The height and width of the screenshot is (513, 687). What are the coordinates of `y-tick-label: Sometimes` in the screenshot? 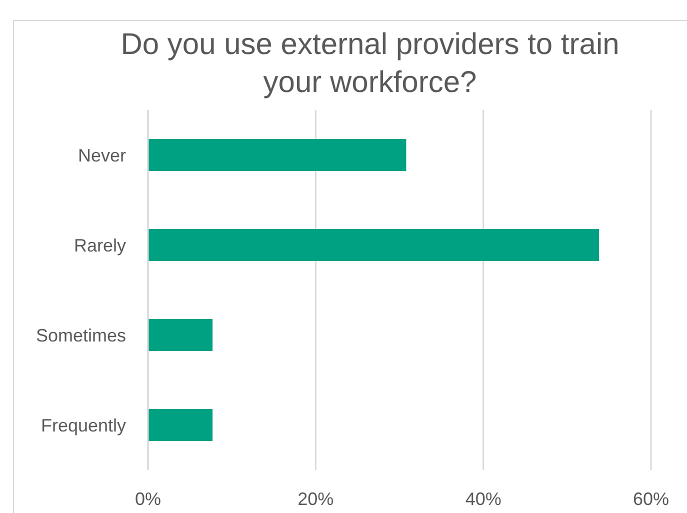 It's located at (81, 335).